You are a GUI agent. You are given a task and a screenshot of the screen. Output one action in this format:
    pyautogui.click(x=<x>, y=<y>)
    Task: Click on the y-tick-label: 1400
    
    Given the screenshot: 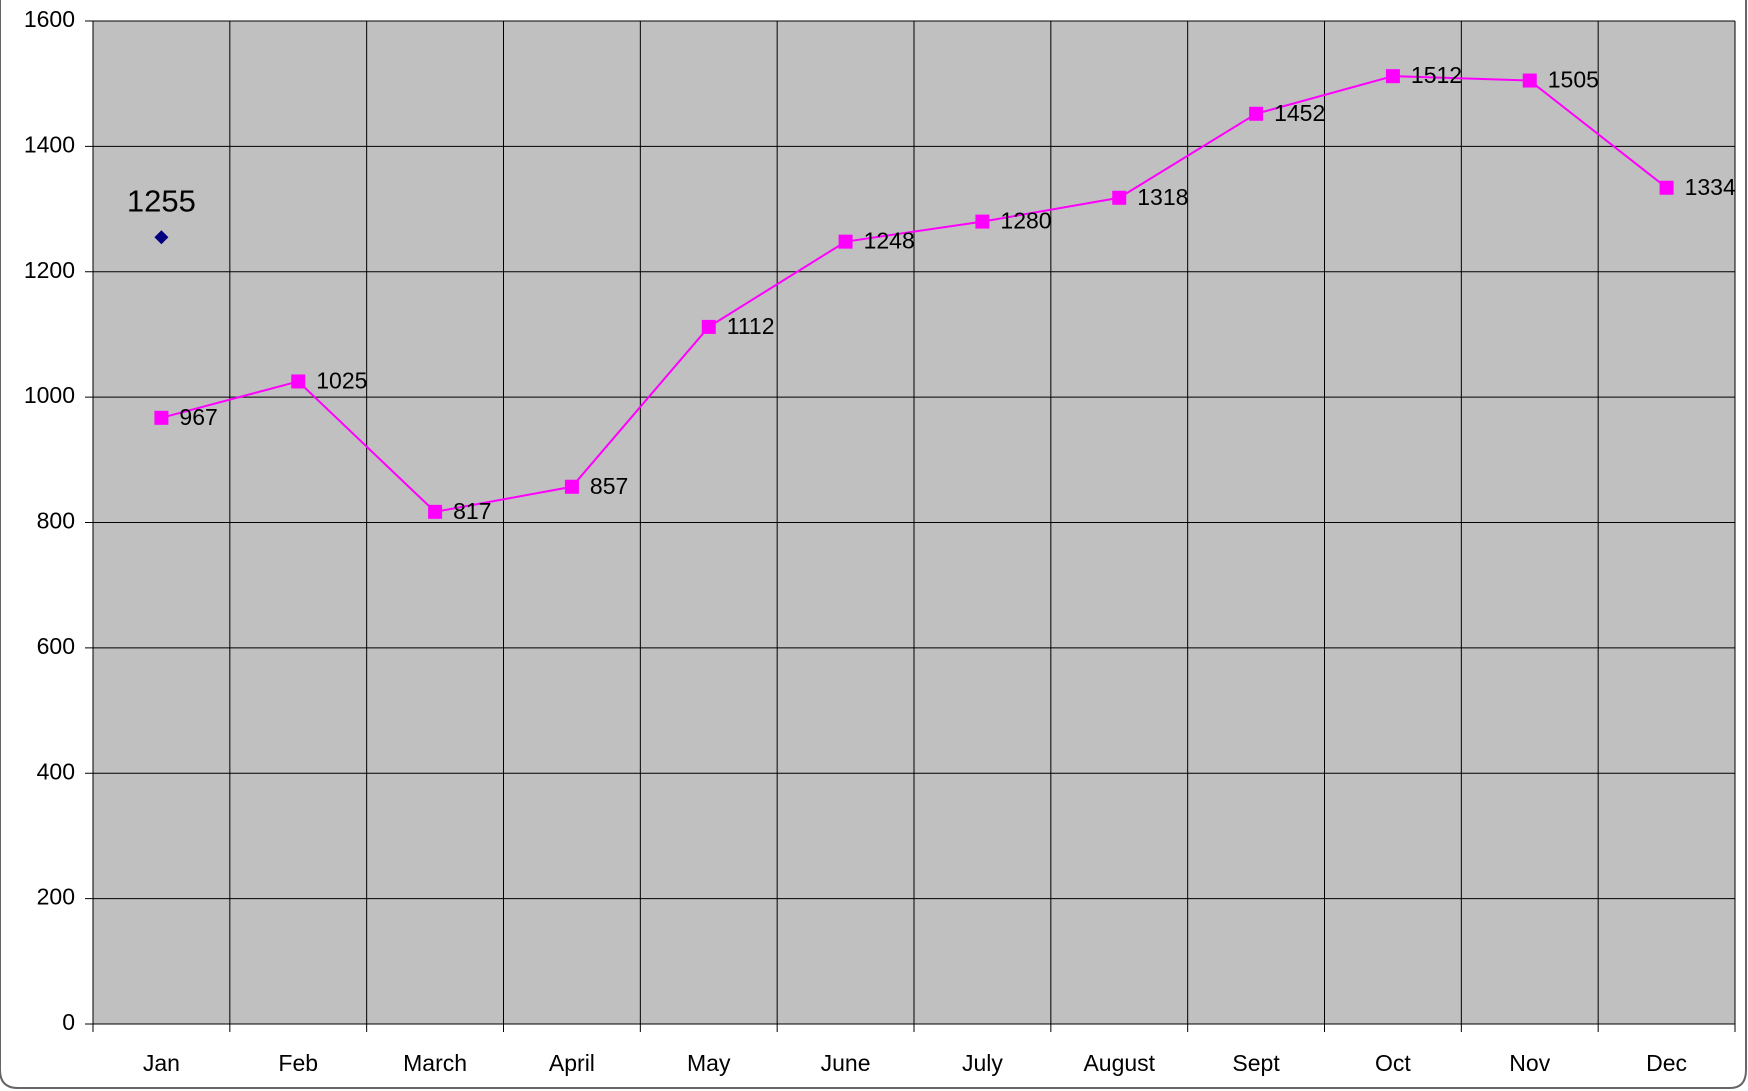 What is the action you would take?
    pyautogui.click(x=49, y=144)
    